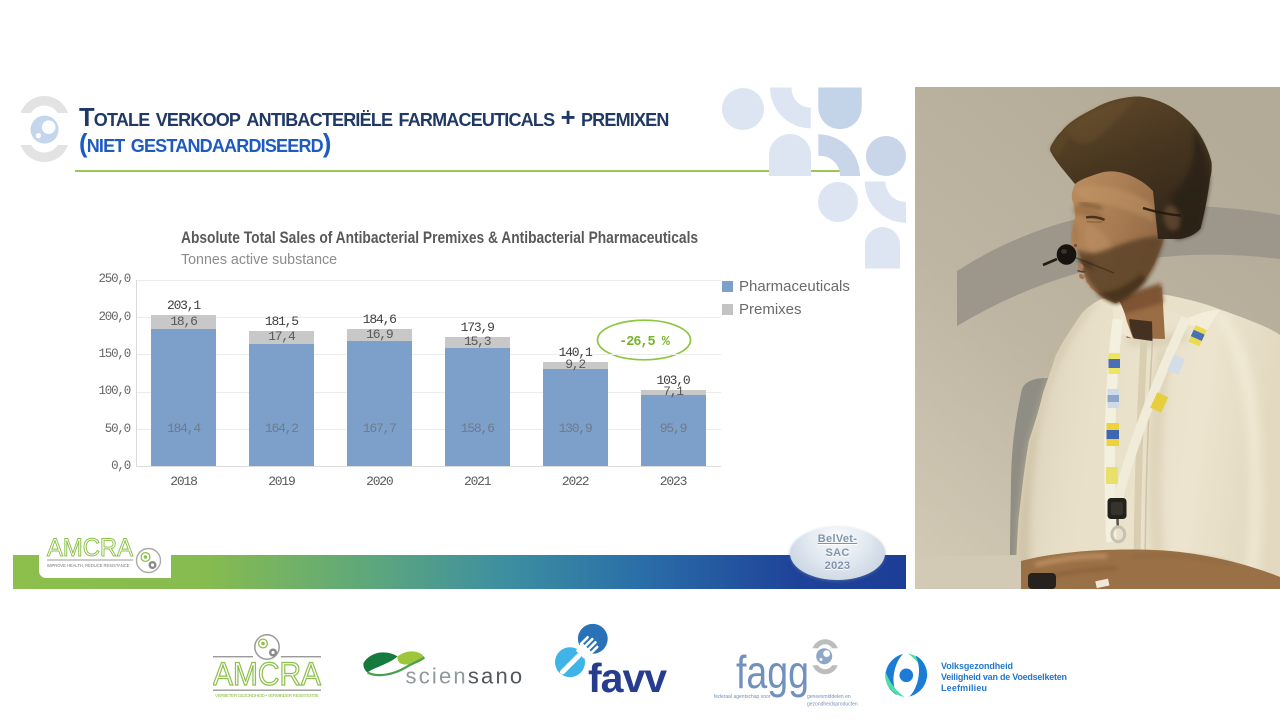  What do you see at coordinates (742, 697) in the screenshot?
I see `svg-text: federaal agentschap voor` at bounding box center [742, 697].